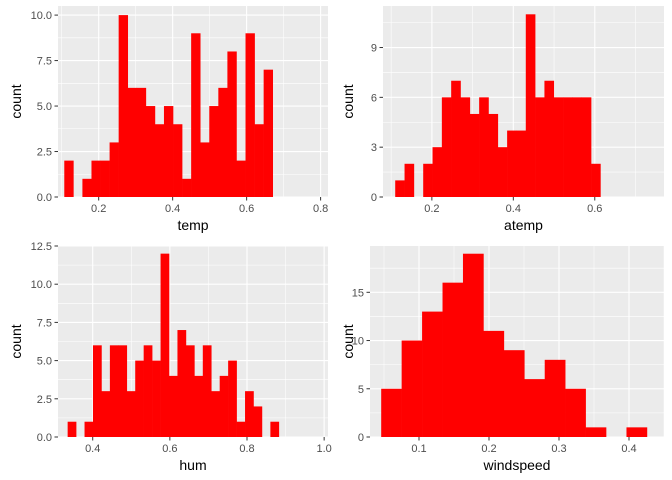 The height and width of the screenshot is (480, 672). I want to click on y-tick-label: 7.5, so click(44, 323).